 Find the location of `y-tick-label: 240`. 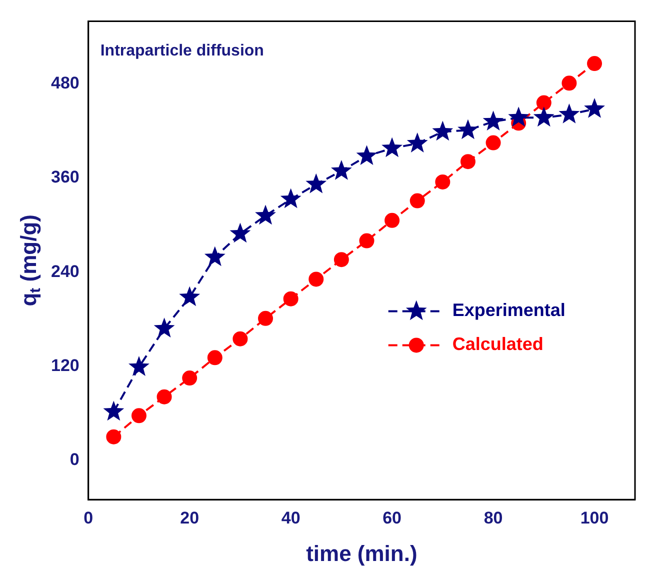

y-tick-label: 240 is located at coordinates (65, 271).